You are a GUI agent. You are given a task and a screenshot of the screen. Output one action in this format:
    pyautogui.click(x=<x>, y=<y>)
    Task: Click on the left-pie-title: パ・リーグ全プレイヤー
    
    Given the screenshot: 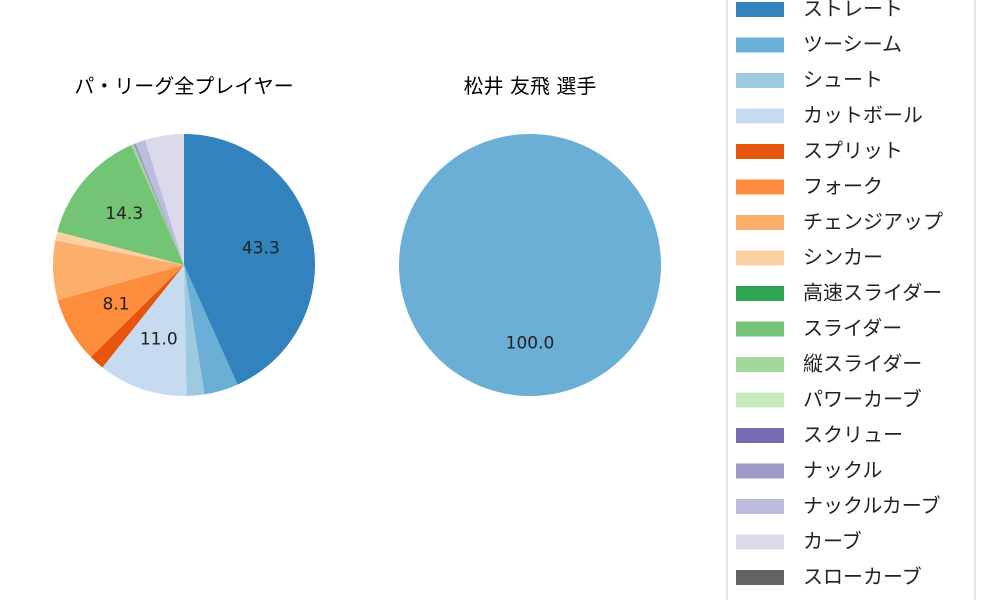 What is the action you would take?
    pyautogui.click(x=183, y=86)
    